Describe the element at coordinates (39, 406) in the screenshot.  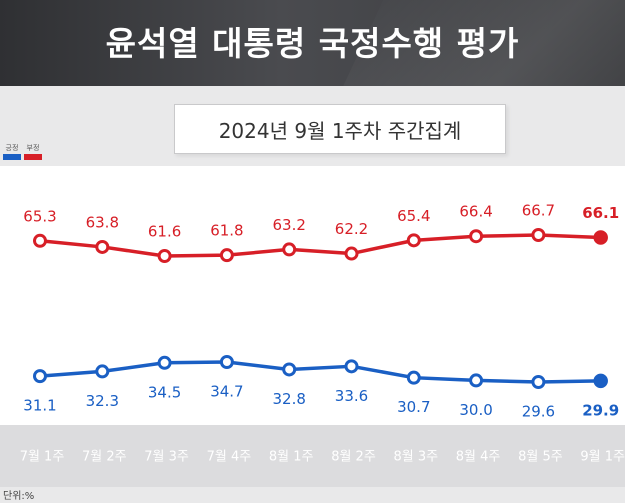
I see `data-label-positive: 31.1` at that location.